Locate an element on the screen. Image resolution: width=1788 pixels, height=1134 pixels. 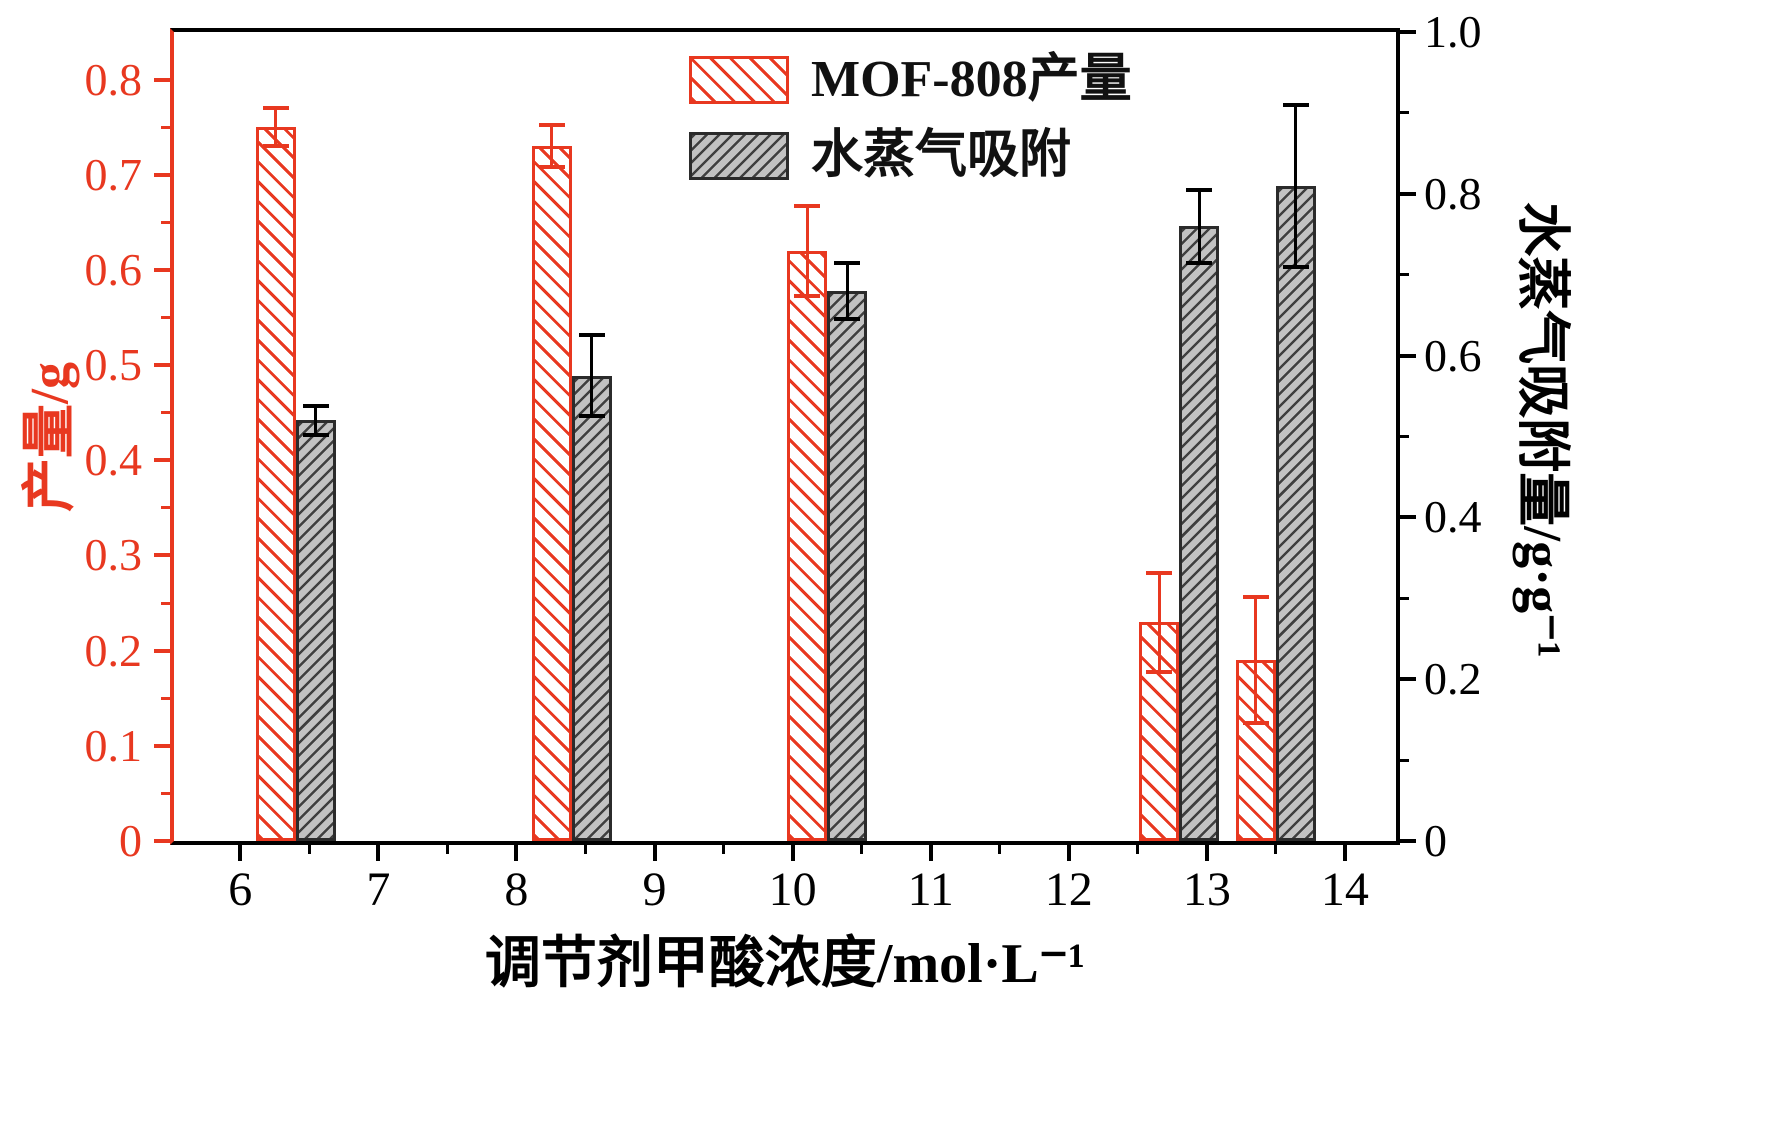
x-tick-label: 10 is located at coordinates (792, 889).